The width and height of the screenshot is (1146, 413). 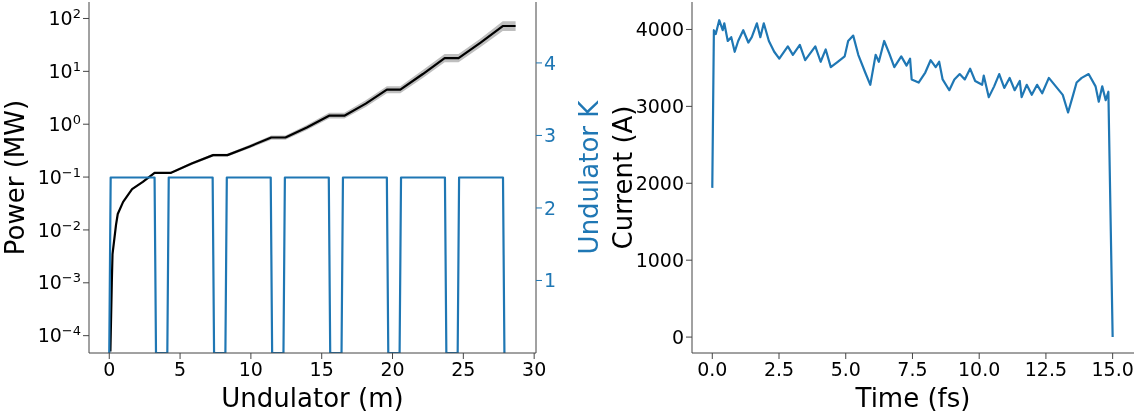 What do you see at coordinates (979, 369) in the screenshot?
I see `x-tick-label: 10.0` at bounding box center [979, 369].